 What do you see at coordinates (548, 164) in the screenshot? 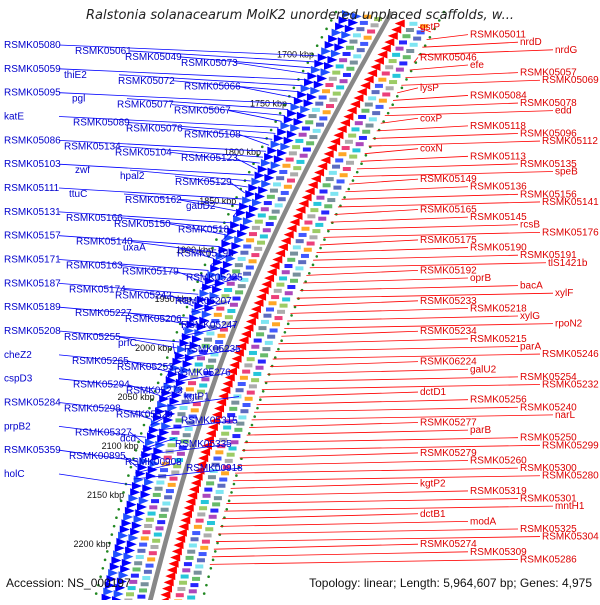
I see `right-gene-label: RSMK05135` at bounding box center [548, 164].